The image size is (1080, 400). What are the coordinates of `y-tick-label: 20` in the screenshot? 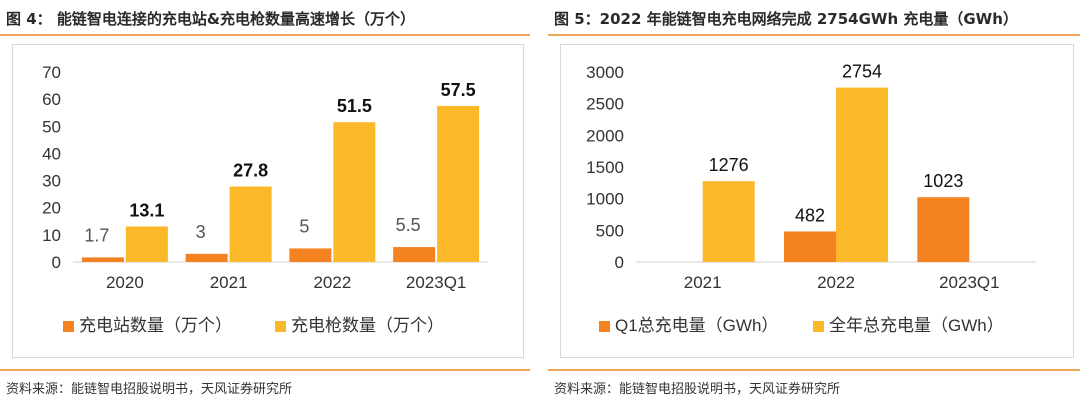 It's located at (51, 208).